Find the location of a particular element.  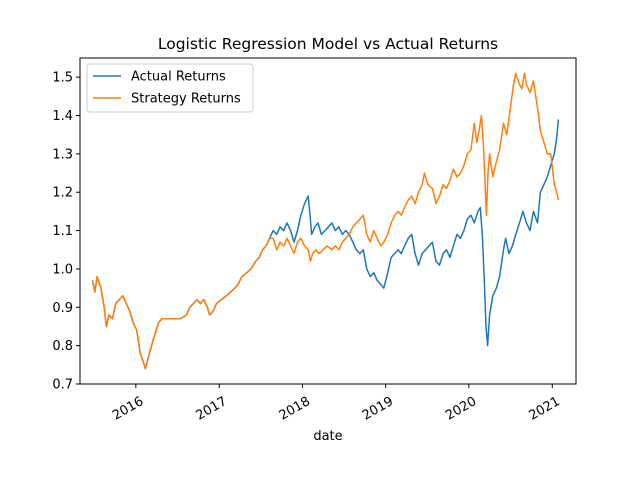

legend-label-strategy-returns: Strategy Returns is located at coordinates (186, 99).